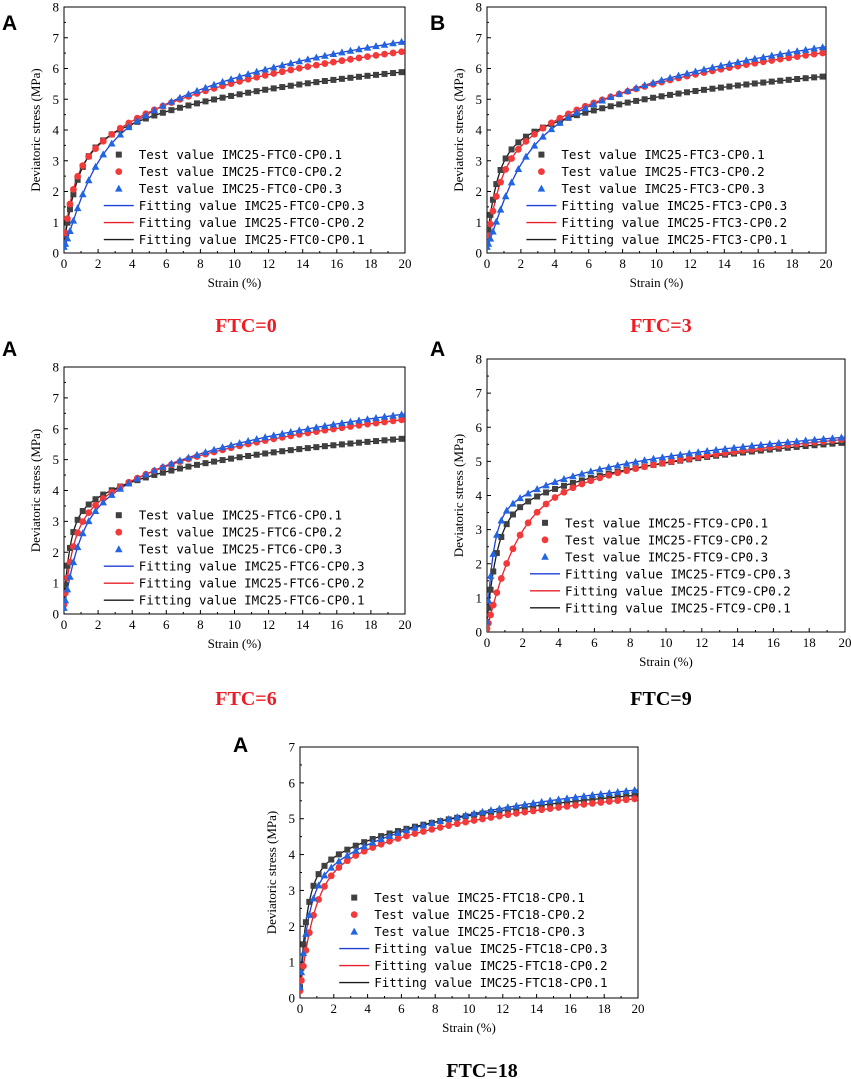 The height and width of the screenshot is (1079, 851). What do you see at coordinates (252, 222) in the screenshot?
I see `legend-label: Fitting value IMC25-FTC0-CP0.2` at bounding box center [252, 222].